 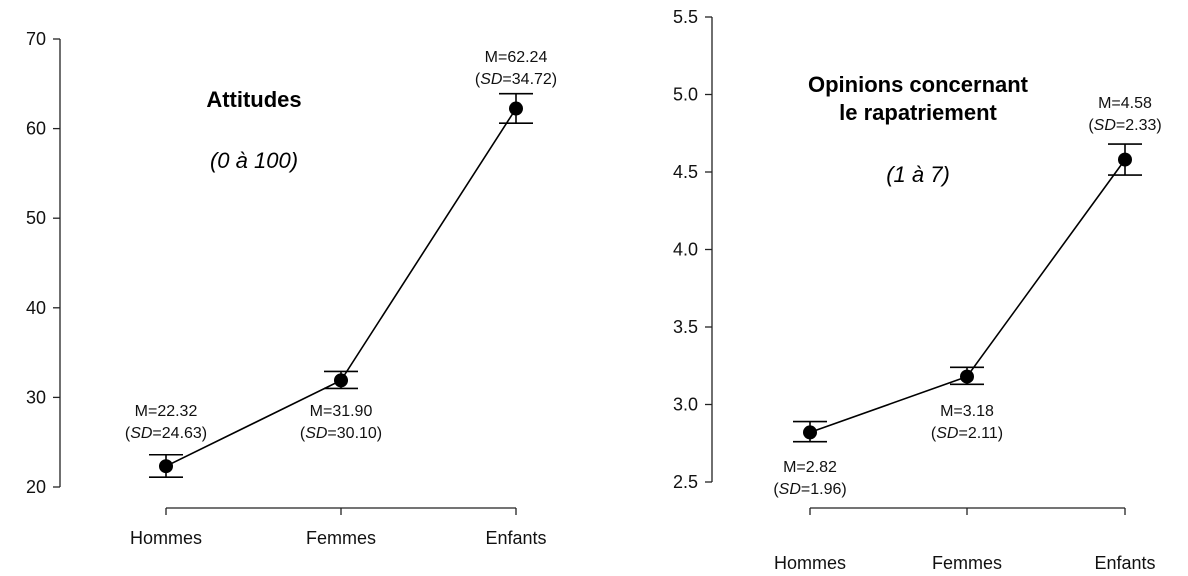 I want to click on data-label-sd: (SD=30.10), so click(x=341, y=433).